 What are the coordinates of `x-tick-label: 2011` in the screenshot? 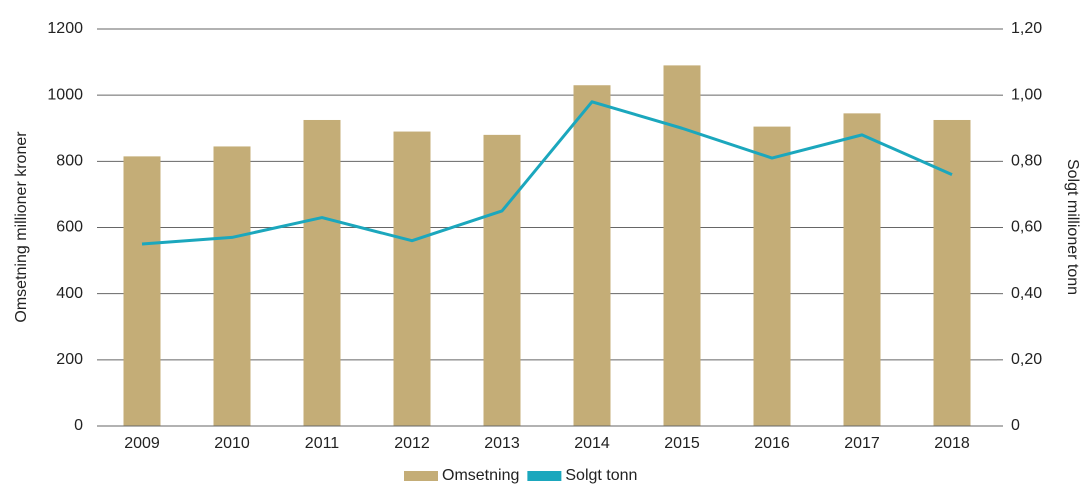 It's located at (322, 443).